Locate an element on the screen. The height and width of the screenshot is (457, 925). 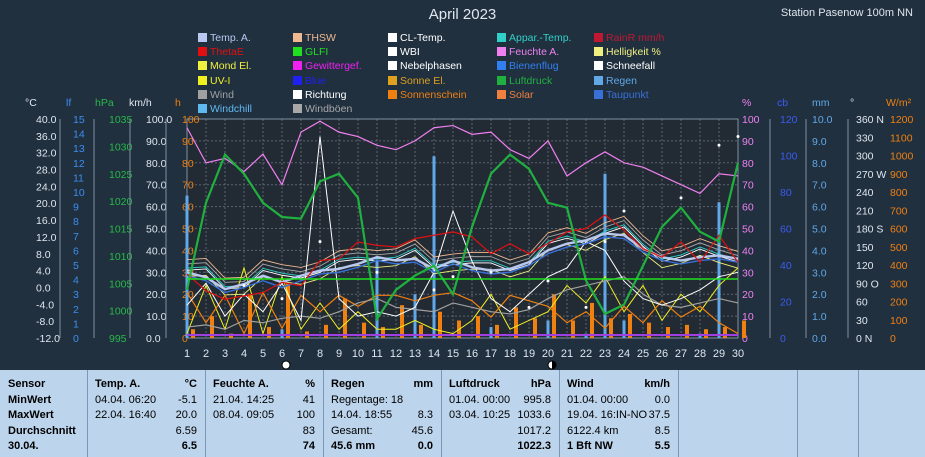
x-tick-label: 7 is located at coordinates (301, 354).